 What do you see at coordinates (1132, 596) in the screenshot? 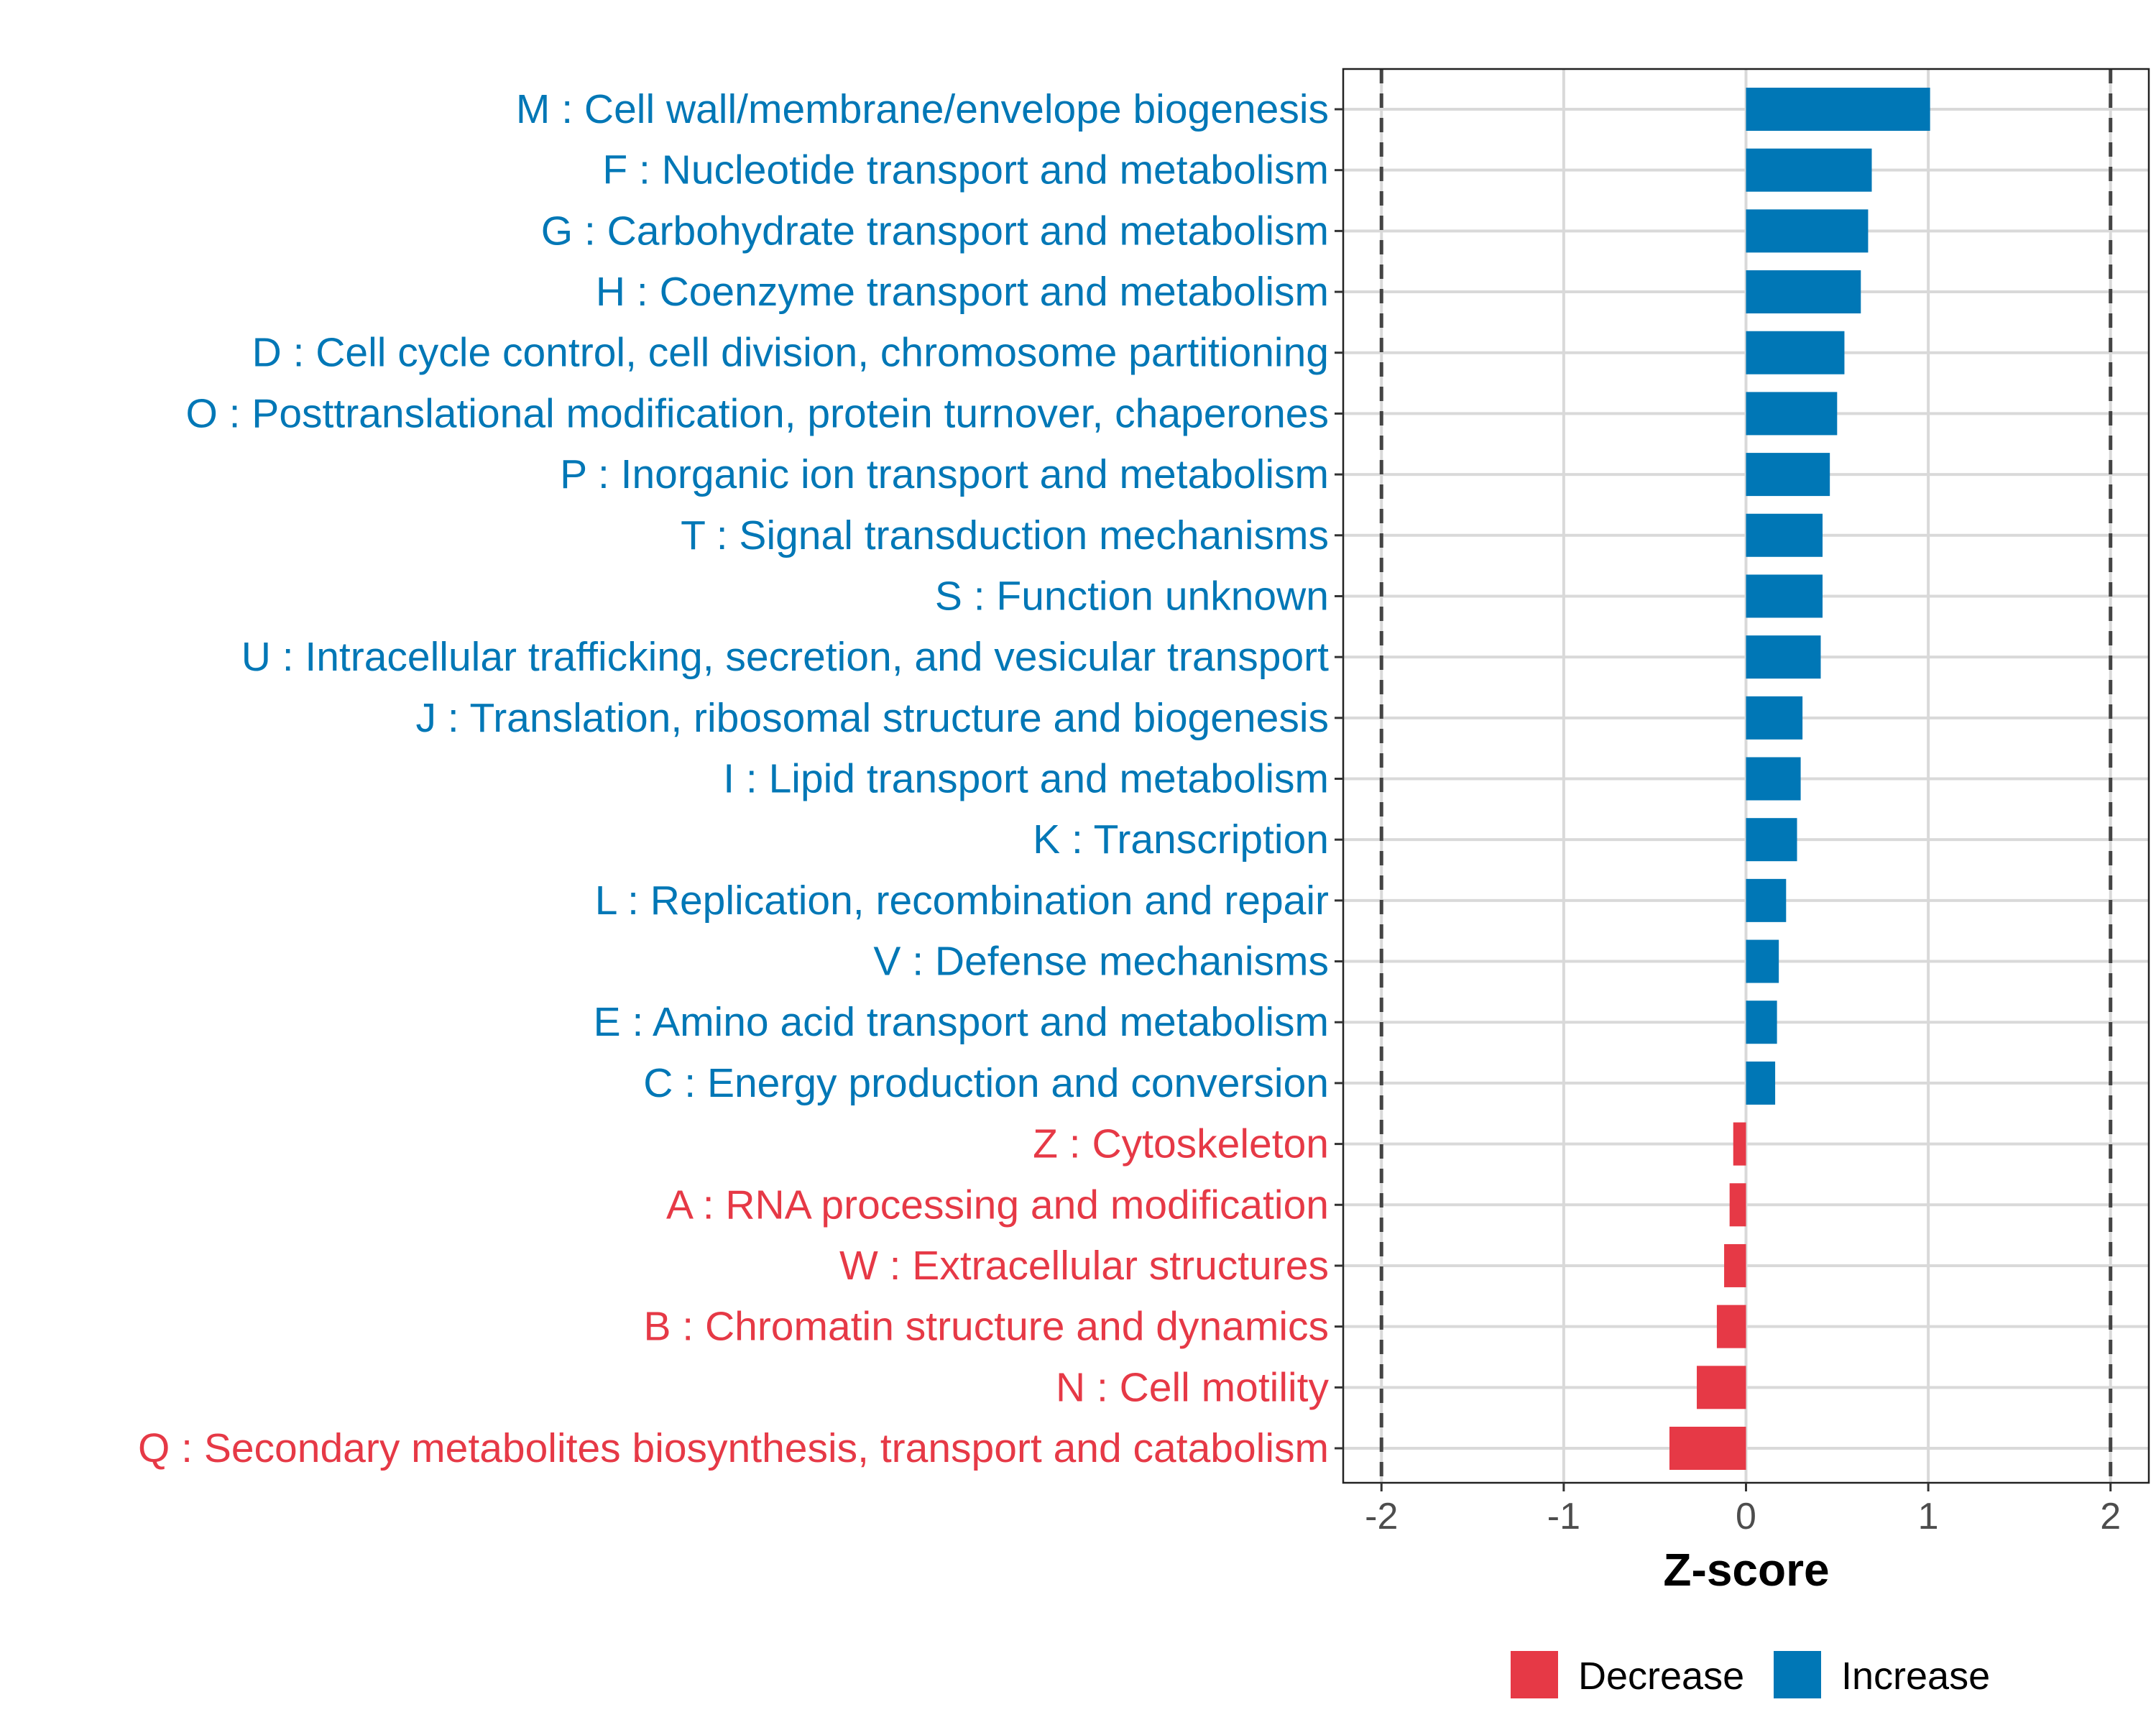
I see `category-label: S : Function unknown` at bounding box center [1132, 596].